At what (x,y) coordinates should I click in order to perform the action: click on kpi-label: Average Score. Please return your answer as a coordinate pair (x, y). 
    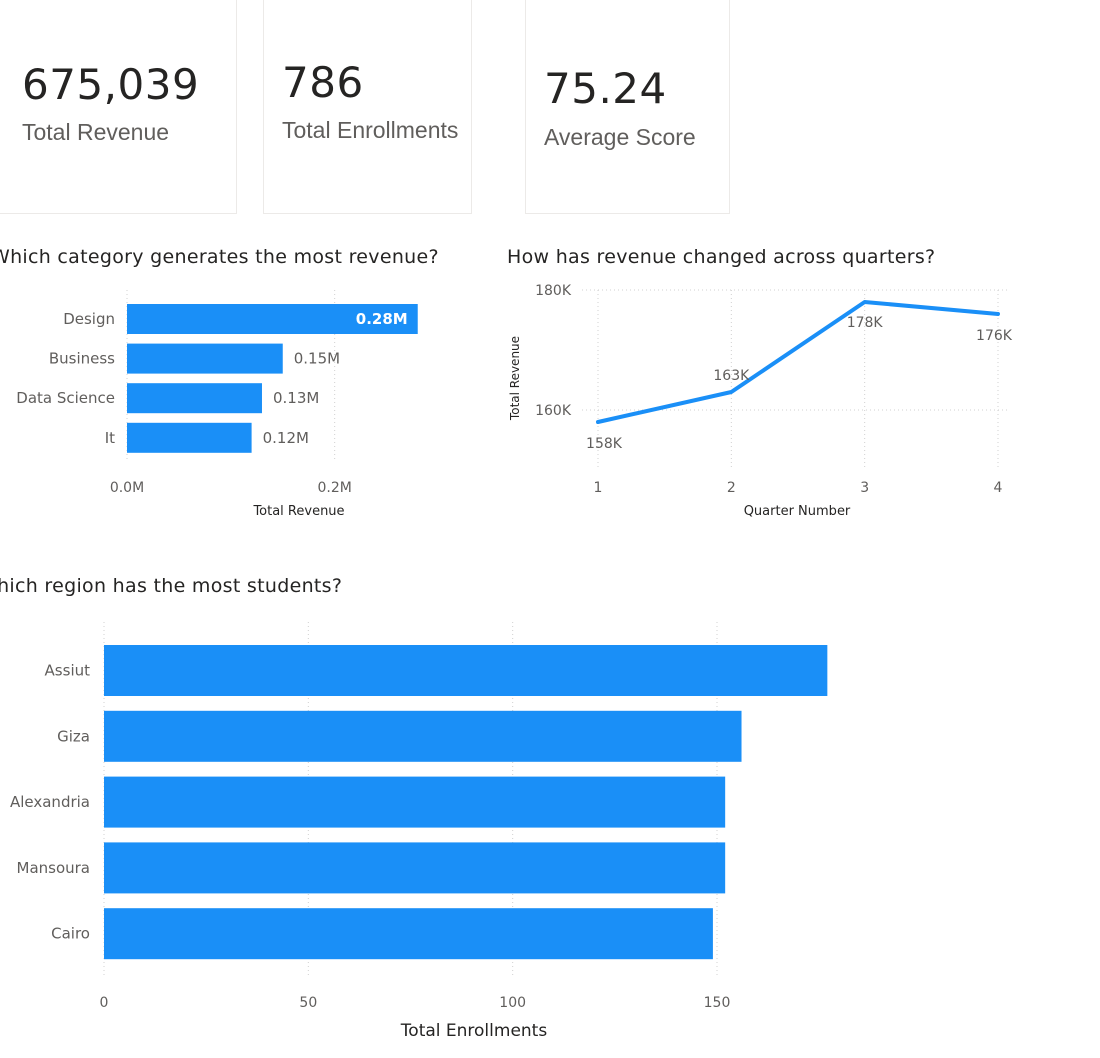
    Looking at the image, I should click on (620, 137).